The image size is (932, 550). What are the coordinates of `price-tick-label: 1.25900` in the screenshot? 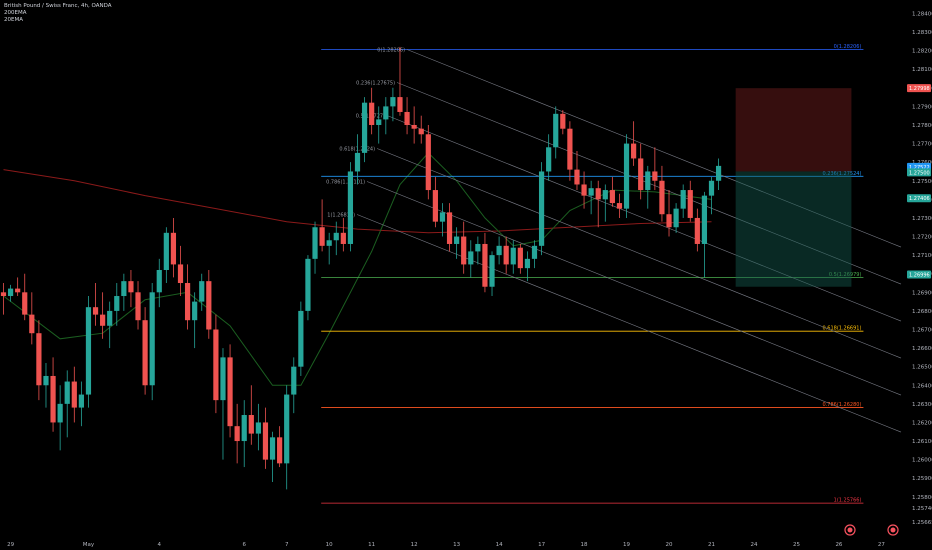 It's located at (922, 479).